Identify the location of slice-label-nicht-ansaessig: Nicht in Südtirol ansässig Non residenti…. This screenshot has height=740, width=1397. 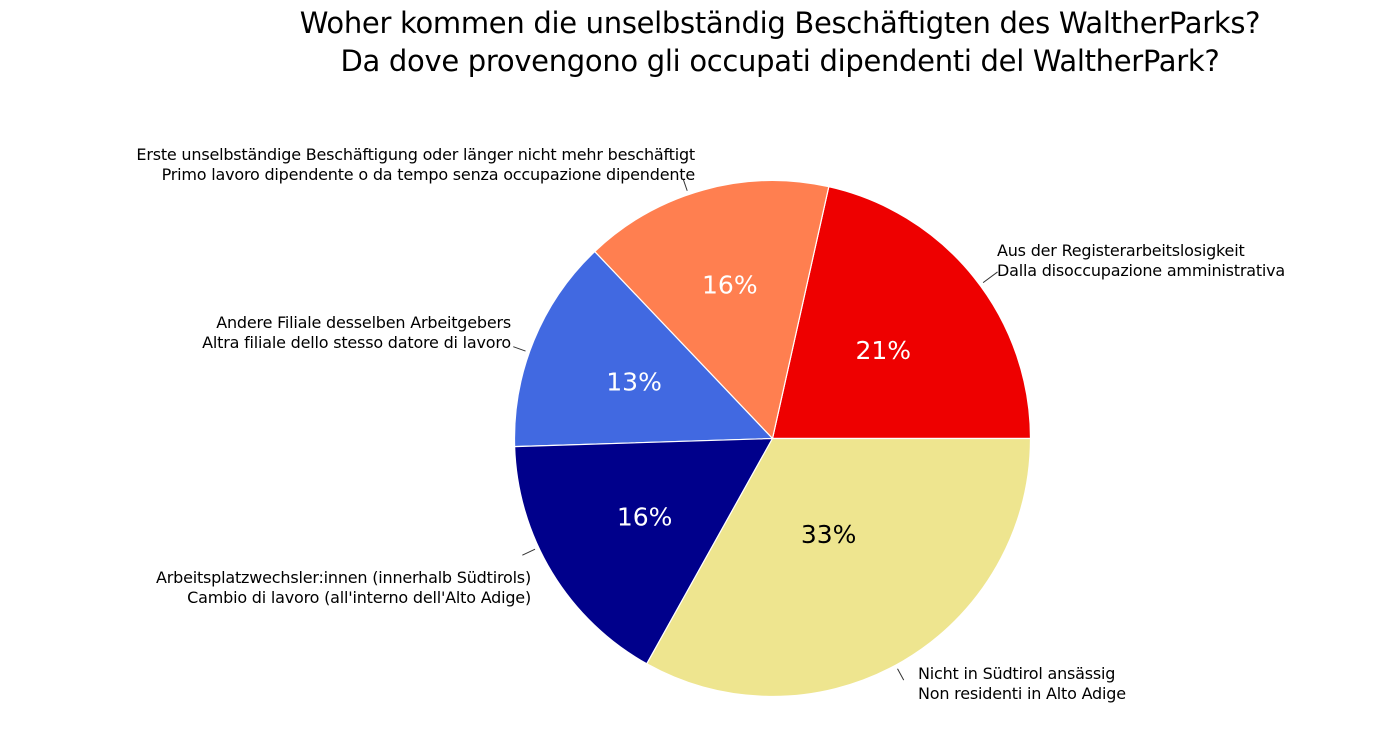
(1022, 684).